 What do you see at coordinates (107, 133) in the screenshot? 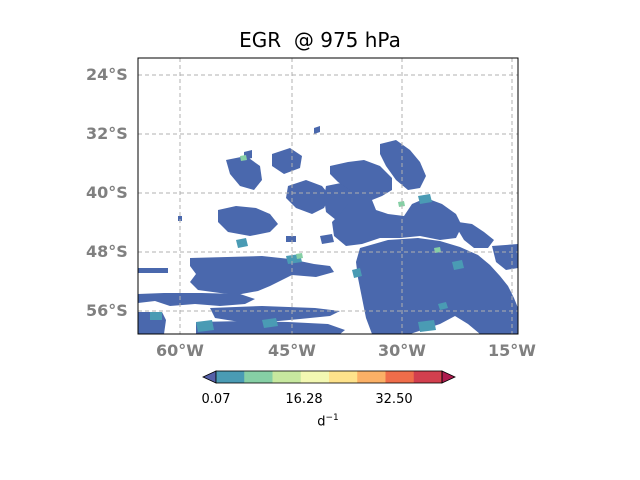
I see `lat-label-32s: 32°S` at bounding box center [107, 133].